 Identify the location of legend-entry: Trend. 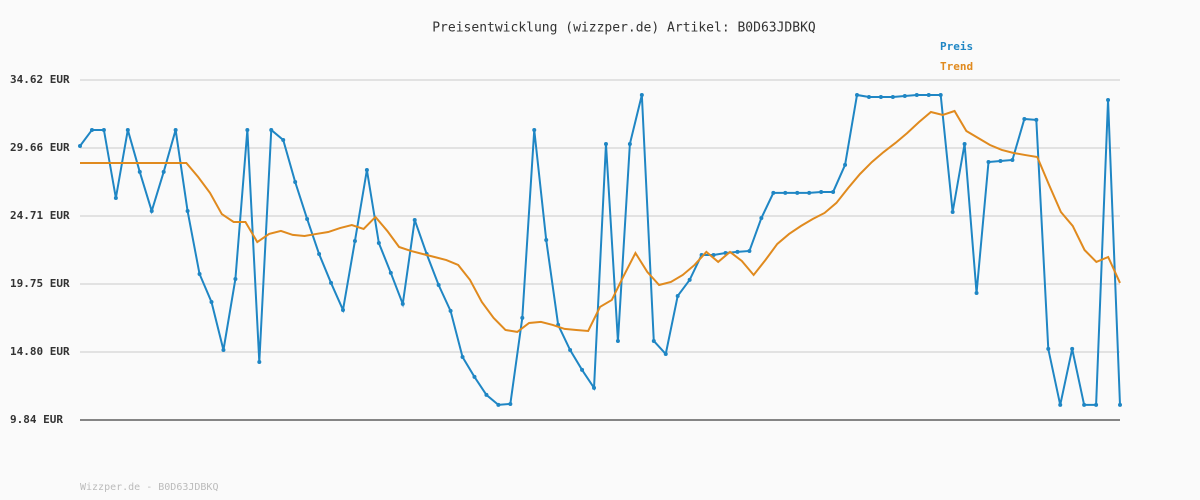
(956, 66).